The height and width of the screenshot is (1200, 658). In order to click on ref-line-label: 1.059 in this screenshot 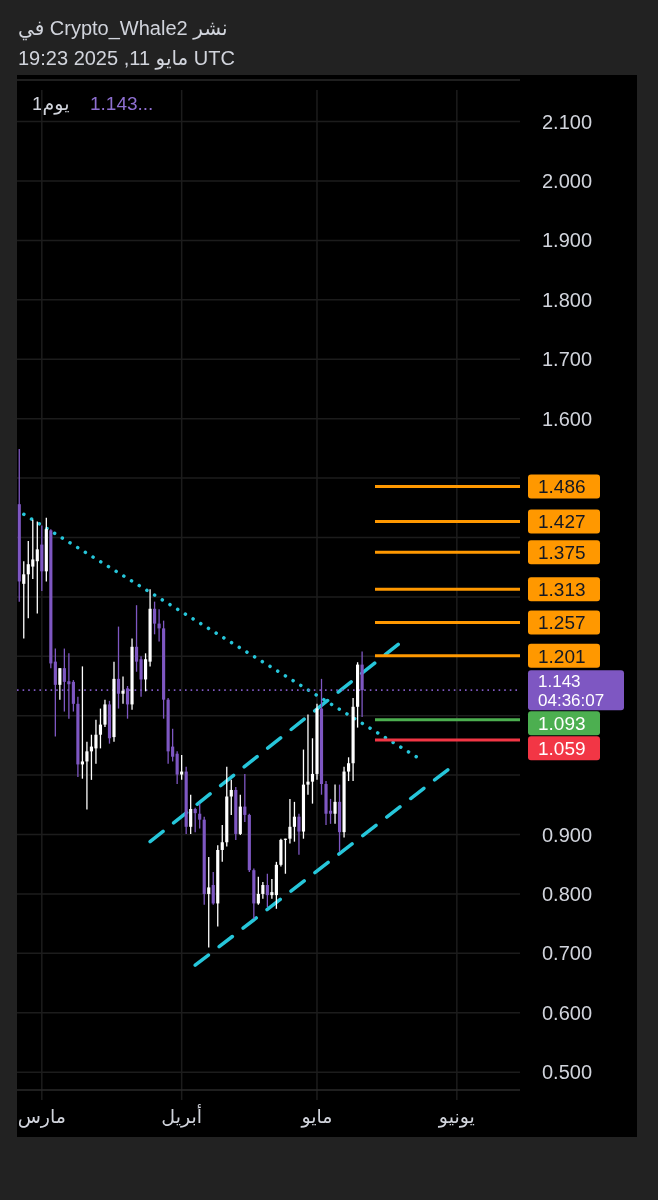, I will do `click(562, 749)`.